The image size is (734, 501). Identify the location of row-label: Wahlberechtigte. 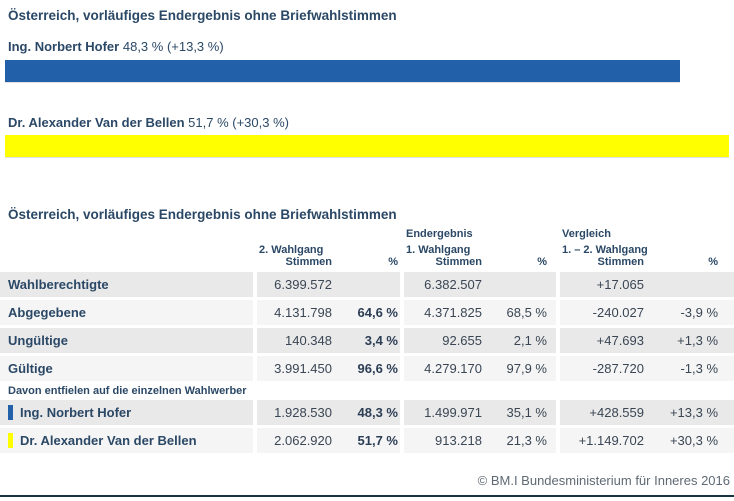
(126, 286).